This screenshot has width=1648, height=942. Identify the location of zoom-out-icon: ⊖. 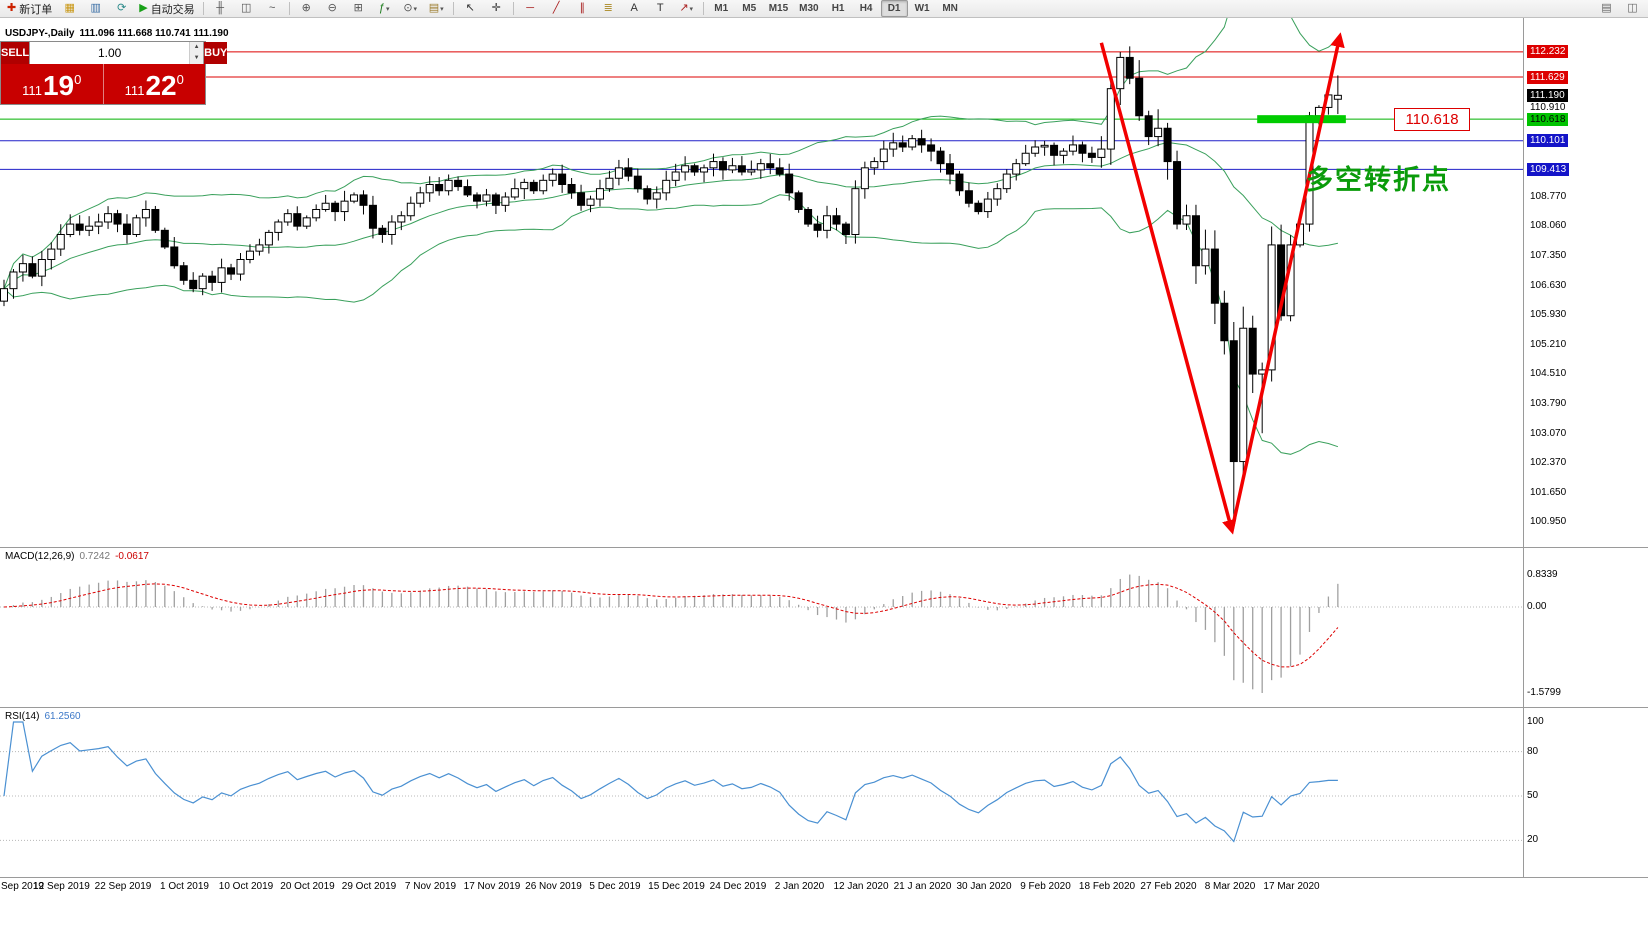
(332, 8).